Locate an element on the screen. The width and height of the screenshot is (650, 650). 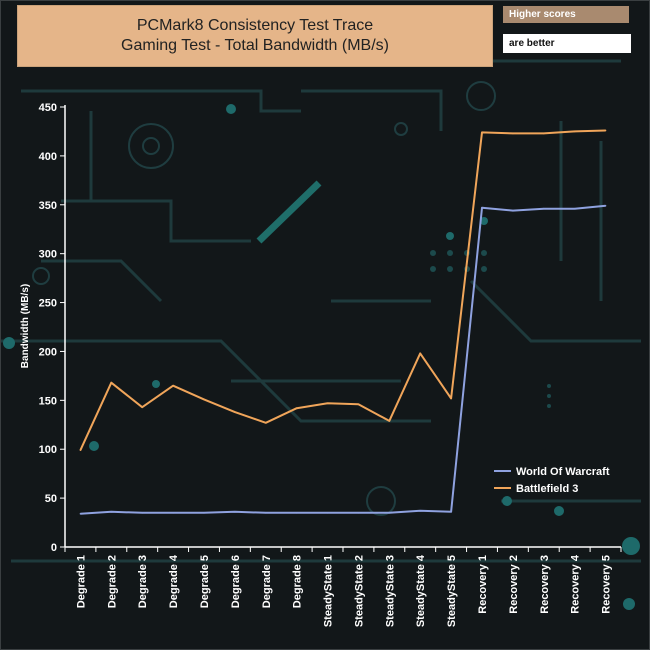
chart-title-line-1: PCMark8 Consistency Test Trace is located at coordinates (255, 25).